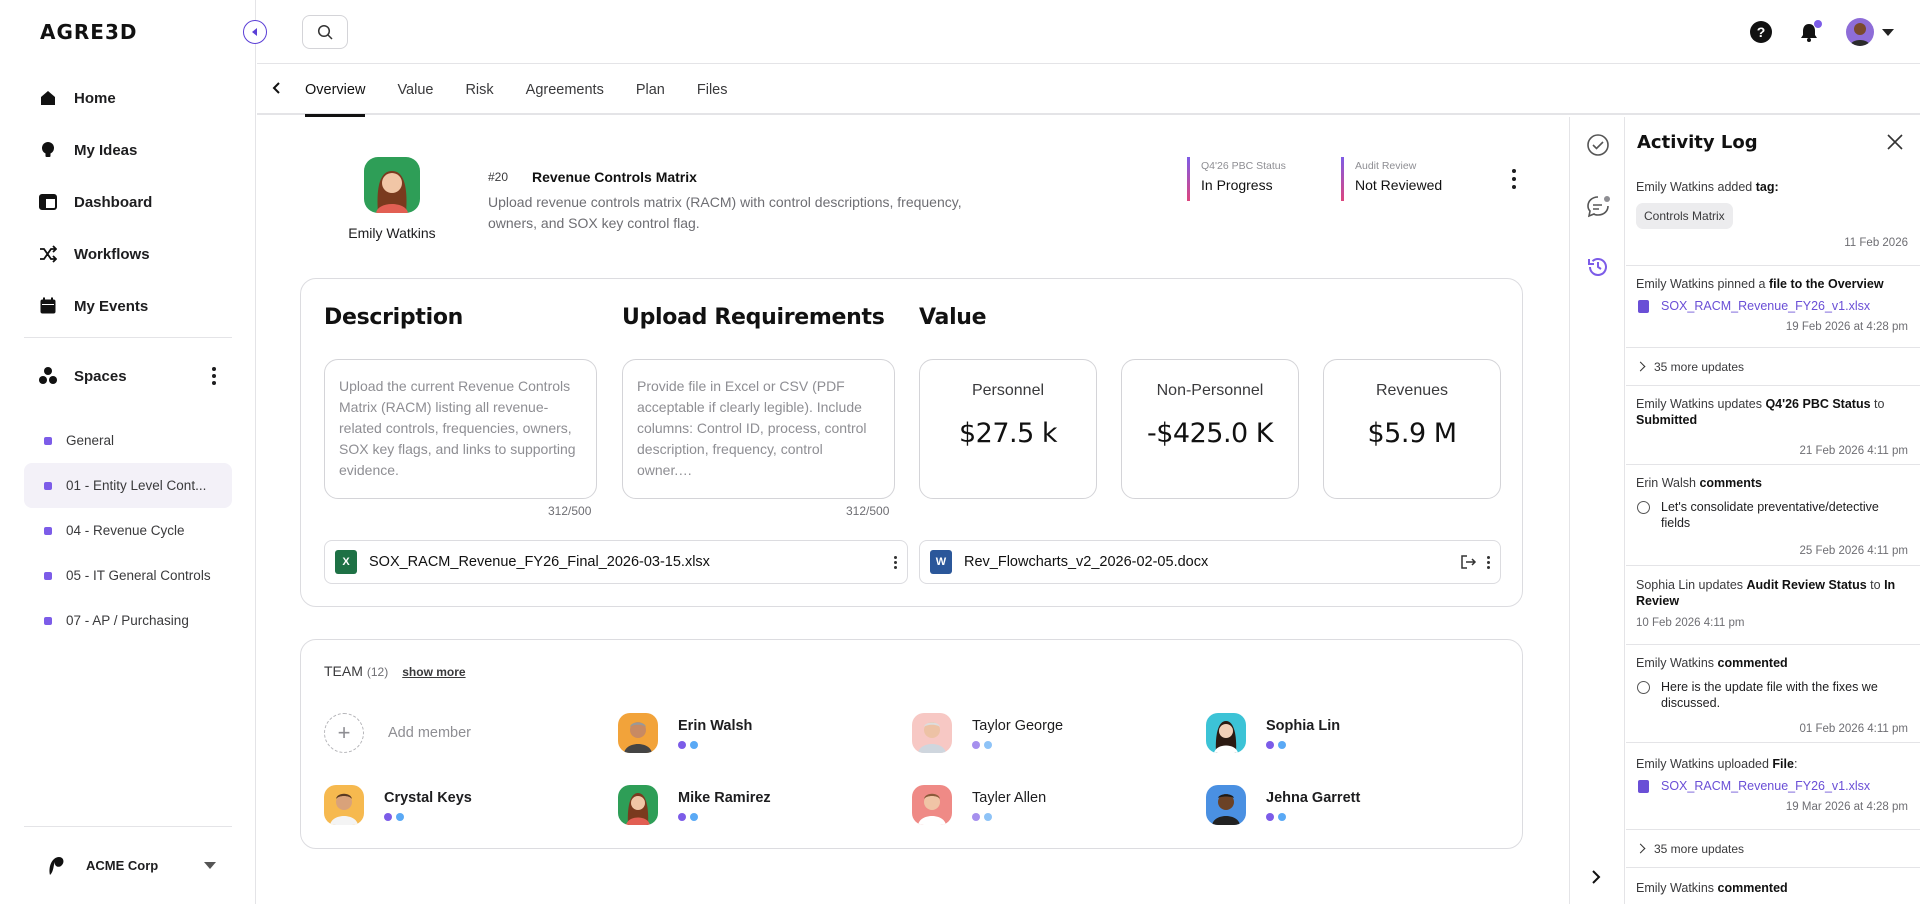 Image resolution: width=1920 pixels, height=904 pixels. I want to click on team-member: Tayler Allen, so click(979, 805).